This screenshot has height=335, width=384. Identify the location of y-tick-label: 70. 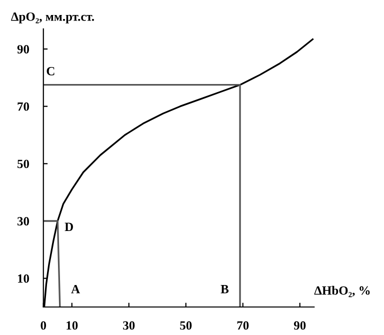
(24, 106).